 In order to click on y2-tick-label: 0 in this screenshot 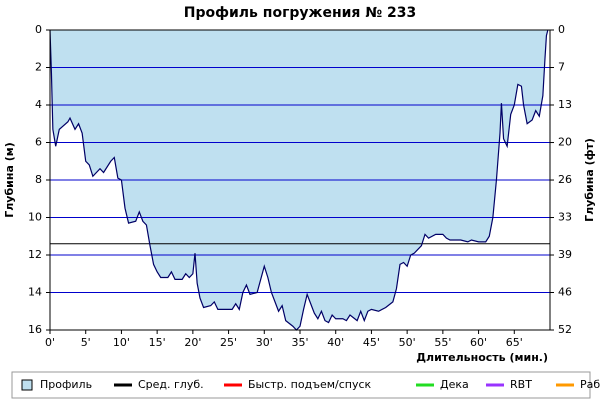, I will do `click(561, 29)`.